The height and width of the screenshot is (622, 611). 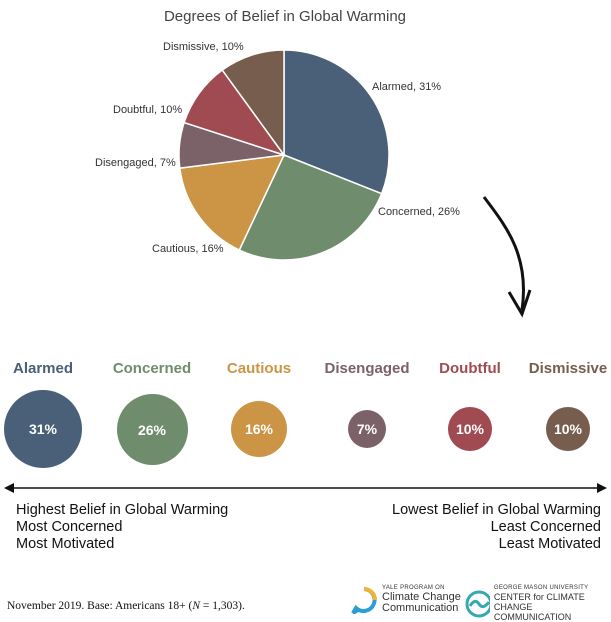 I want to click on pie-slice-concerned, so click(x=310, y=207).